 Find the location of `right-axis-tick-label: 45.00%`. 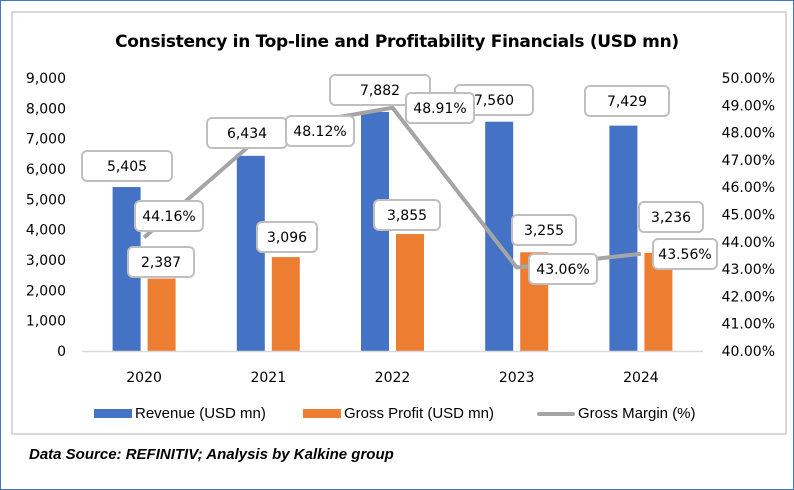

right-axis-tick-label: 45.00% is located at coordinates (748, 216).